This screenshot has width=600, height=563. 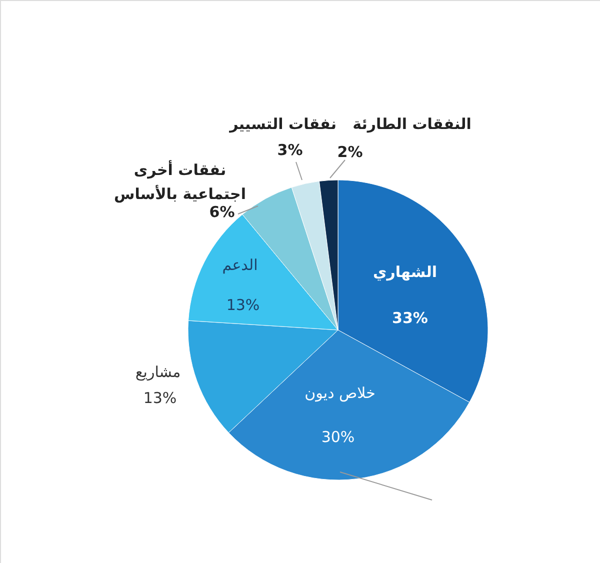 What do you see at coordinates (412, 124) in the screenshot?
I see `slice-label: النفقات الطارئة` at bounding box center [412, 124].